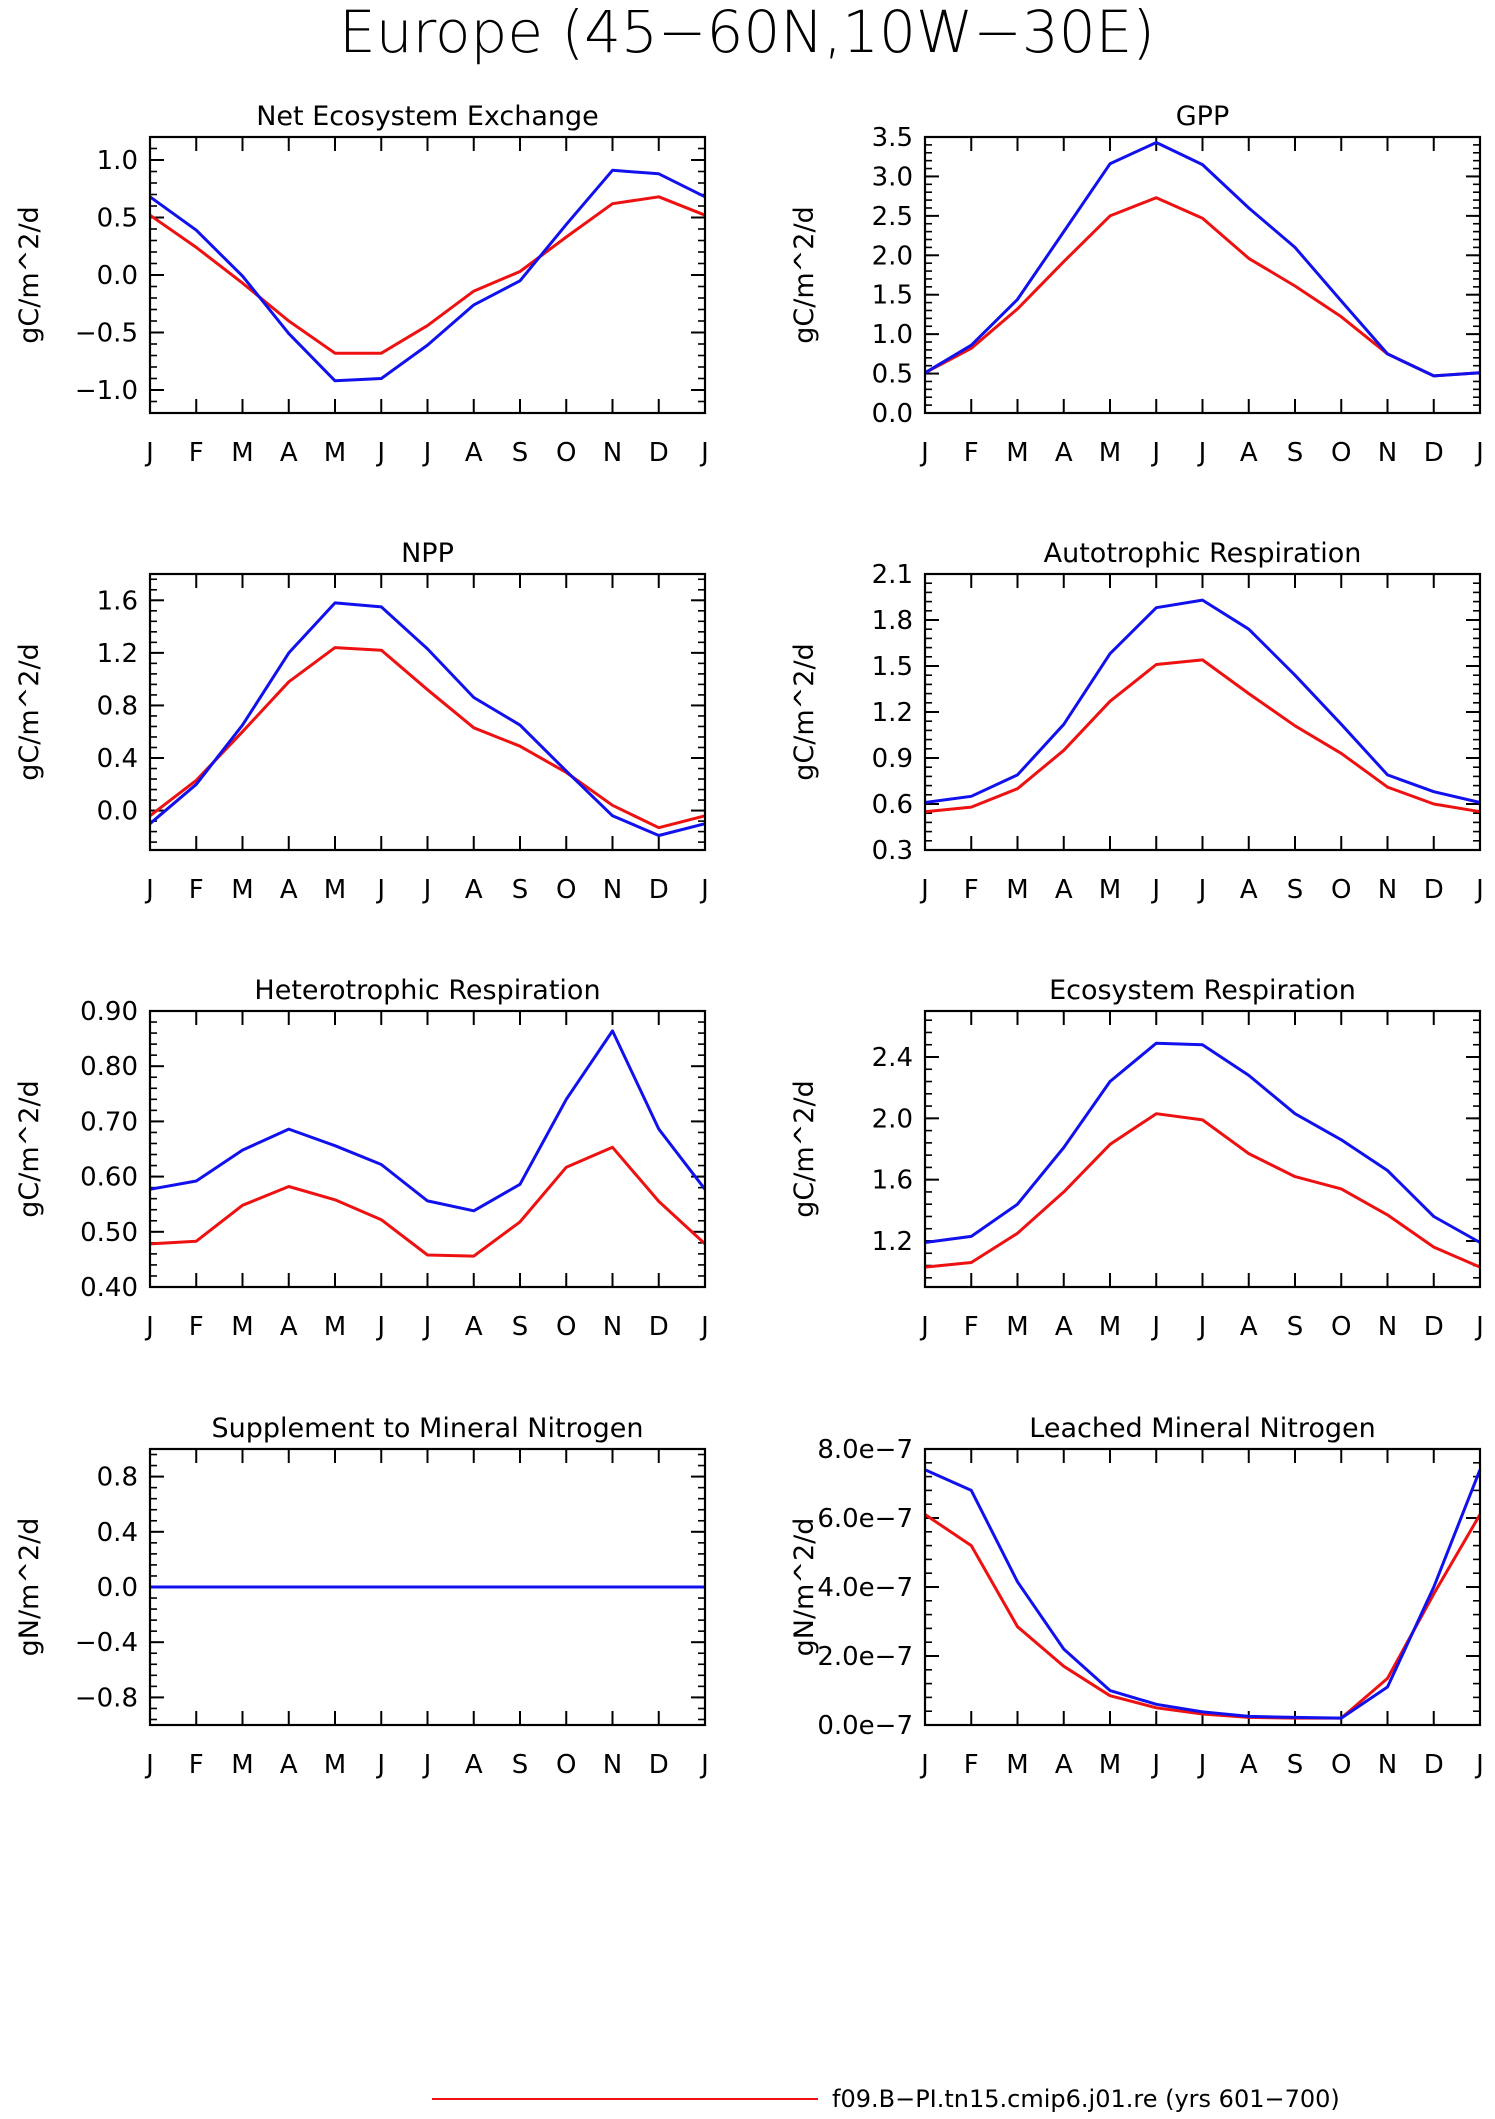 The height and width of the screenshot is (2119, 1495). Describe the element at coordinates (892, 621) in the screenshot. I see `y-tick-label: 1.8` at that location.